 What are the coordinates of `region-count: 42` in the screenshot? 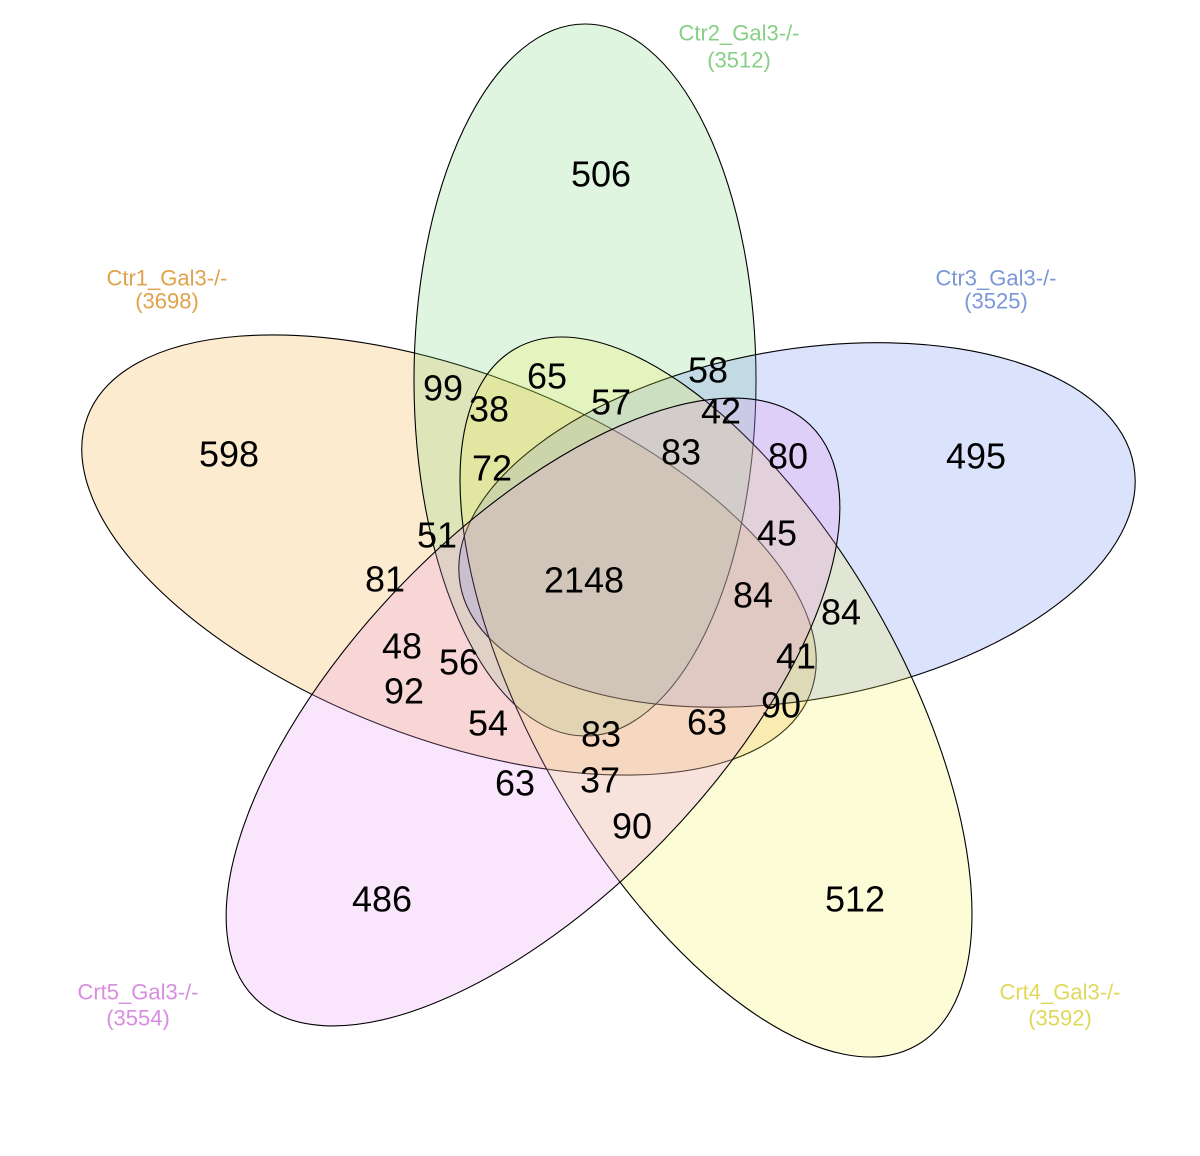 It's located at (721, 411).